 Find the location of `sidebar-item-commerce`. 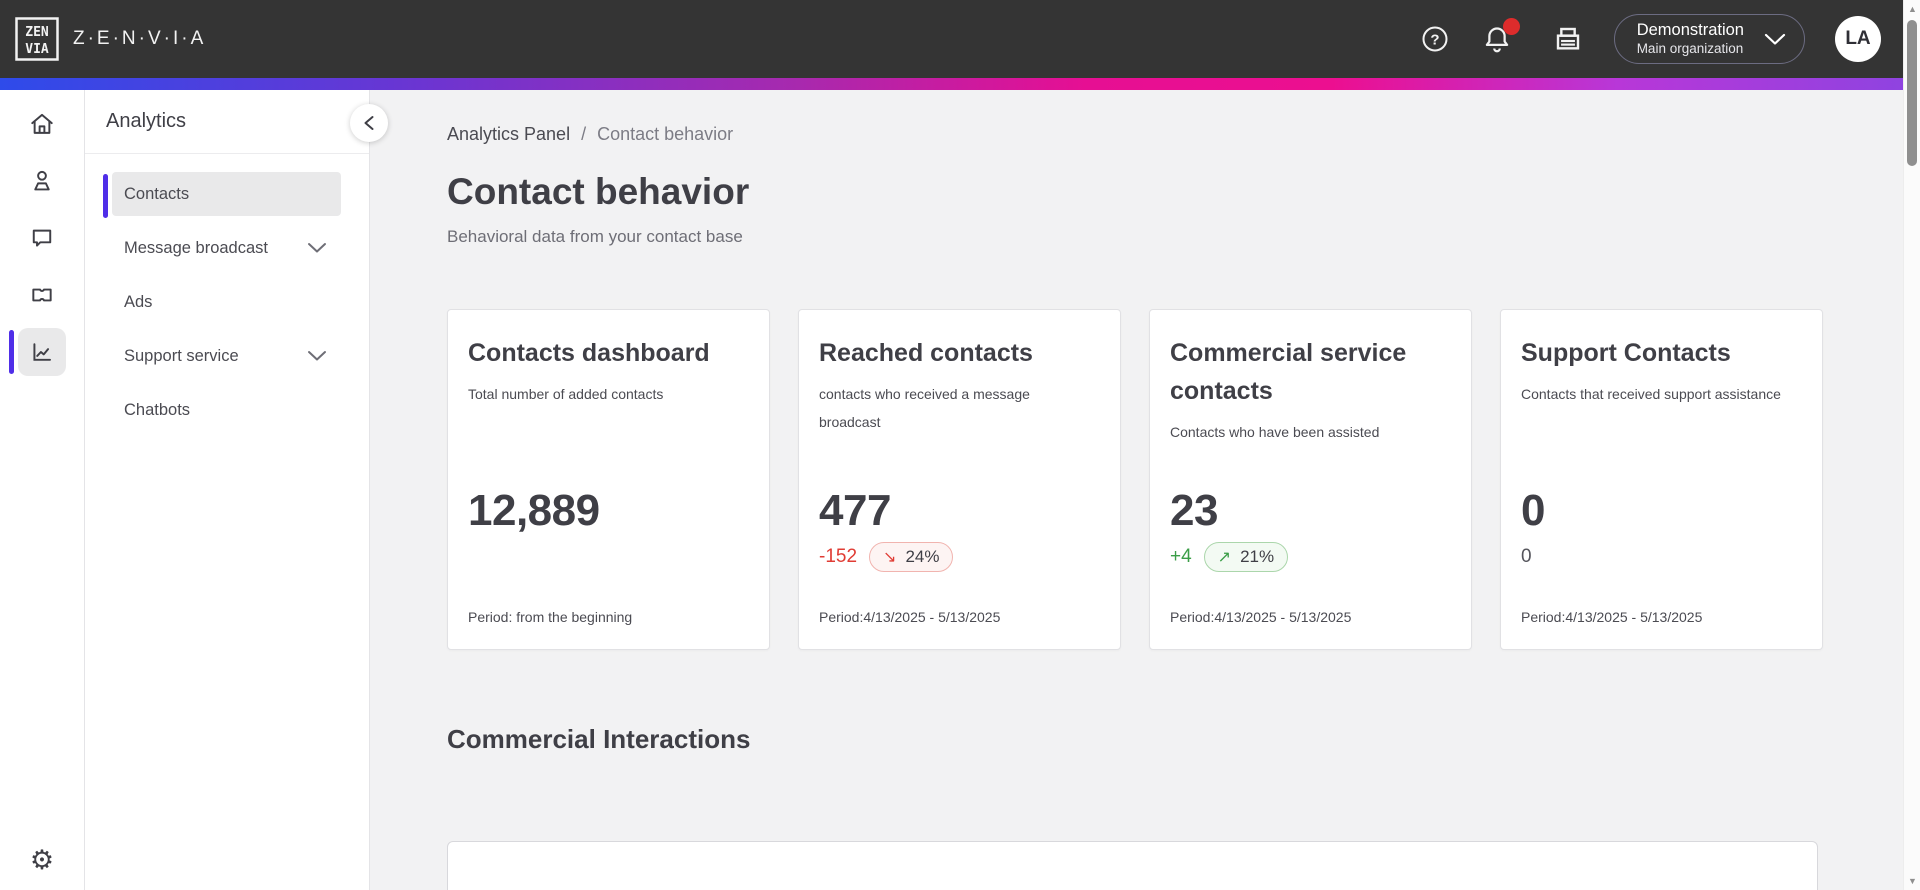

sidebar-item-commerce is located at coordinates (42, 295).